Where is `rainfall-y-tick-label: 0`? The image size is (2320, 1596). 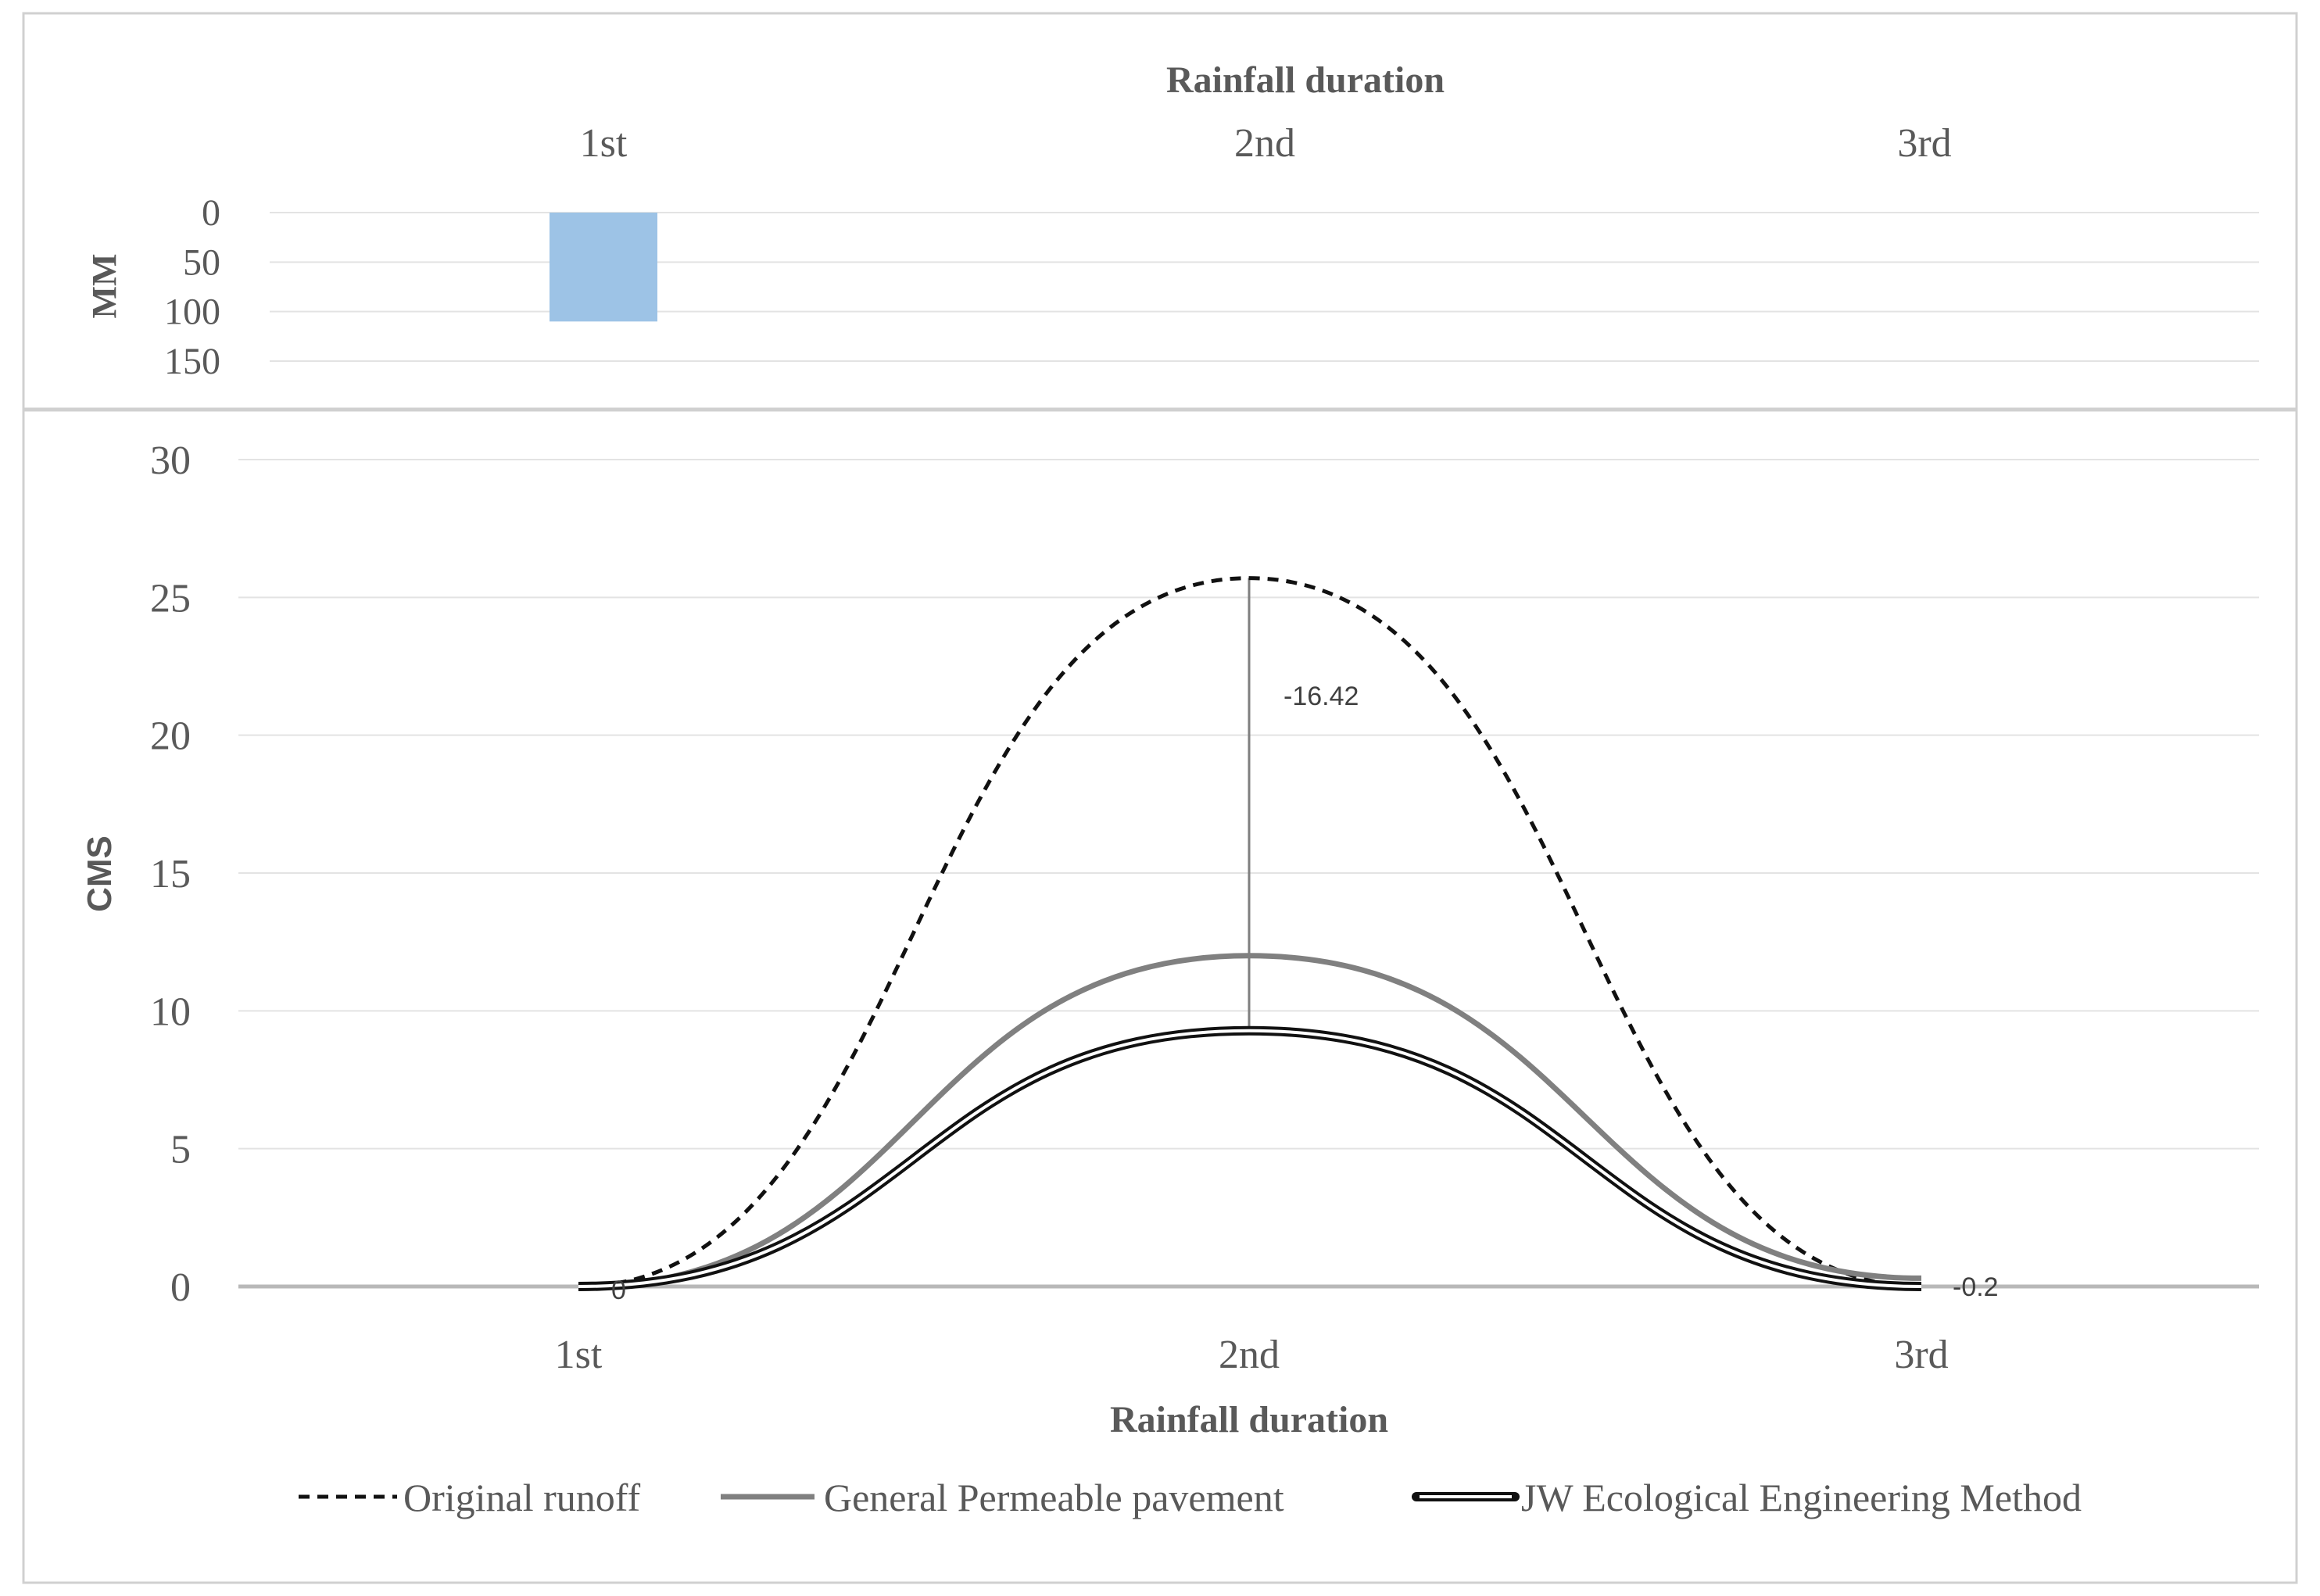
rainfall-y-tick-label: 0 is located at coordinates (211, 213).